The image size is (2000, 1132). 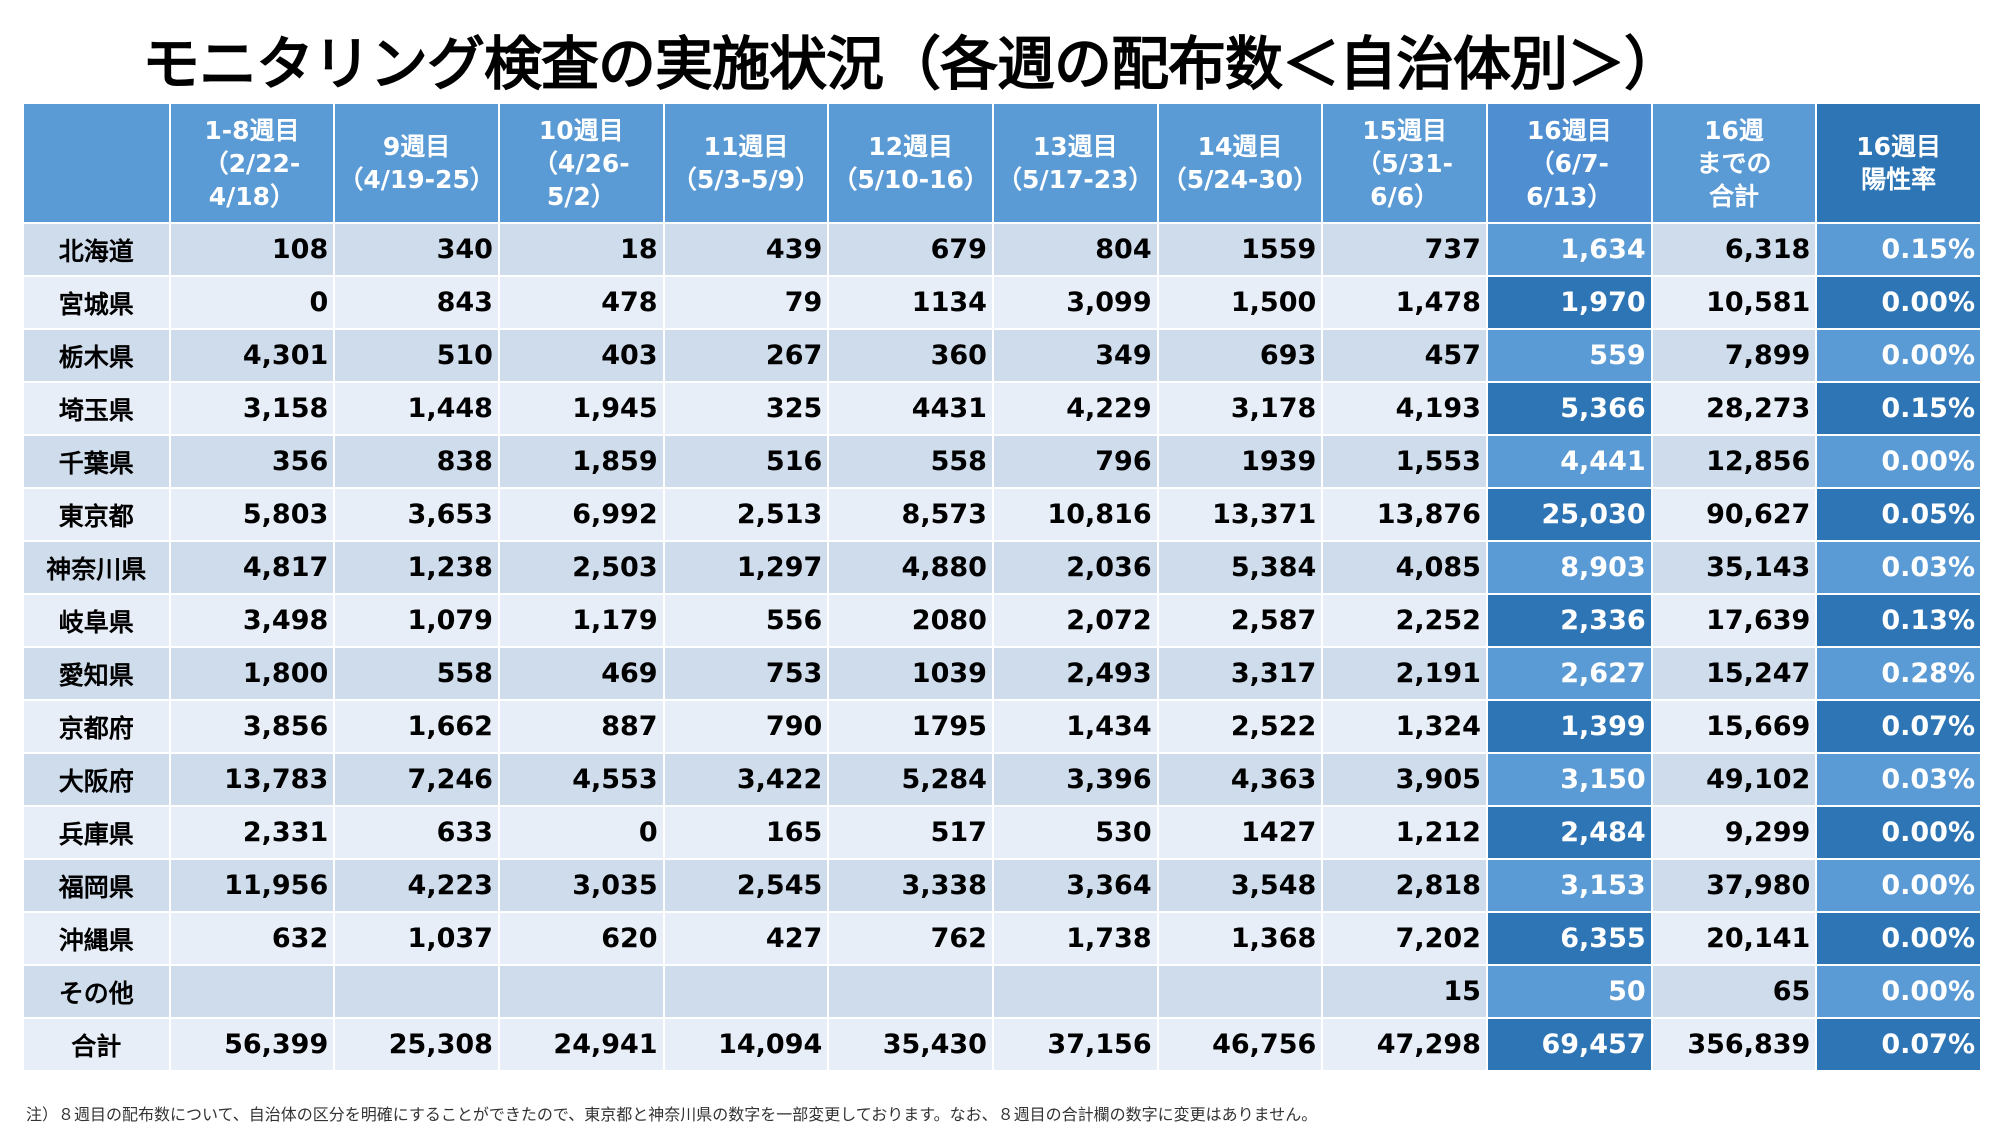 What do you see at coordinates (1075, 355) in the screenshot?
I see `cell-week-13: 349` at bounding box center [1075, 355].